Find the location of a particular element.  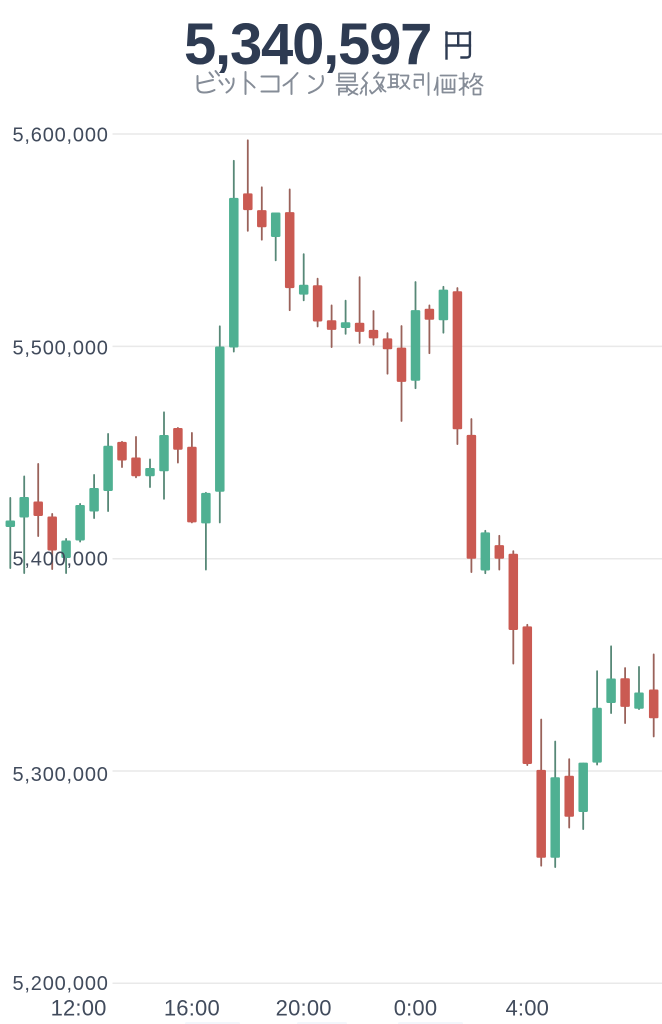

svg-text: 0:00 is located at coordinates (416, 1008).